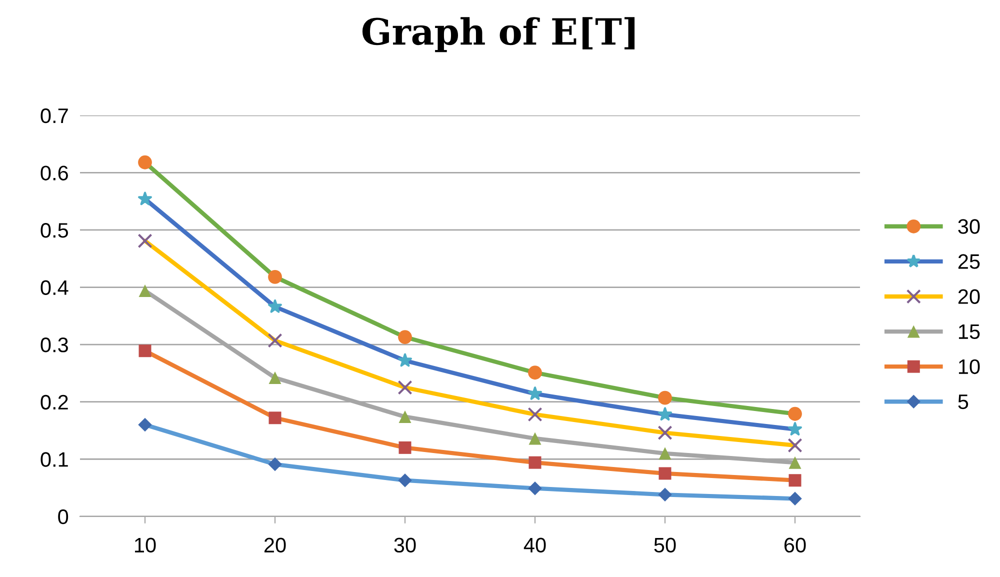 This screenshot has width=1000, height=577. Describe the element at coordinates (54, 402) in the screenshot. I see `y-tick-label: 0.2` at that location.